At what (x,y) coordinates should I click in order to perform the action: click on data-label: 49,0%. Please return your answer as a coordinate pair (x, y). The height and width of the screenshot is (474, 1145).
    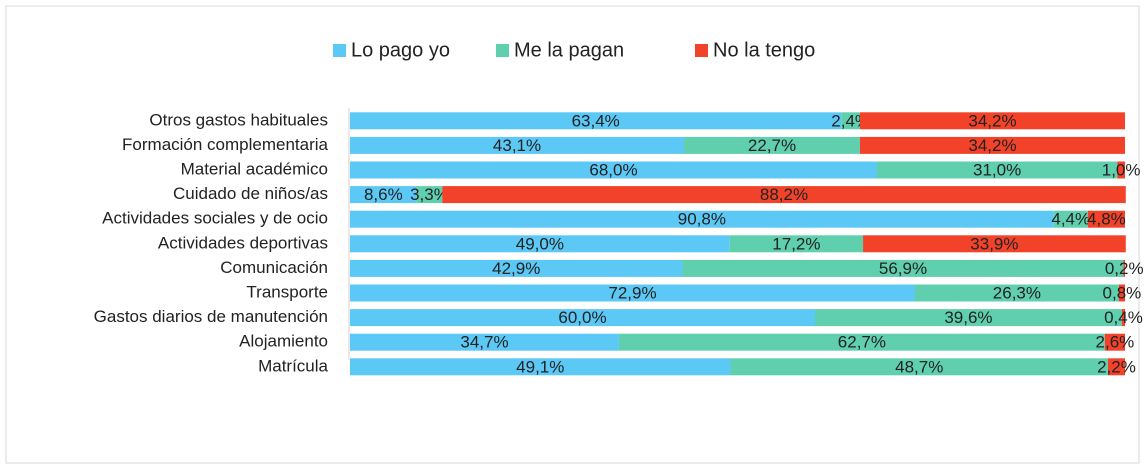
    Looking at the image, I should click on (540, 243).